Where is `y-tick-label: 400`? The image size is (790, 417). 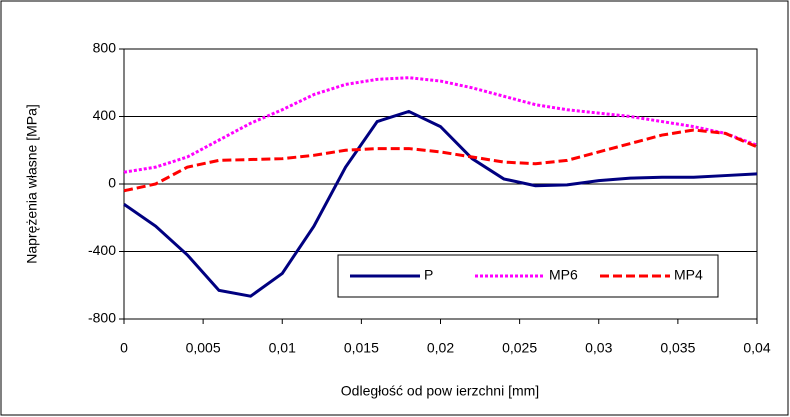 y-tick-label: 400 is located at coordinates (105, 115).